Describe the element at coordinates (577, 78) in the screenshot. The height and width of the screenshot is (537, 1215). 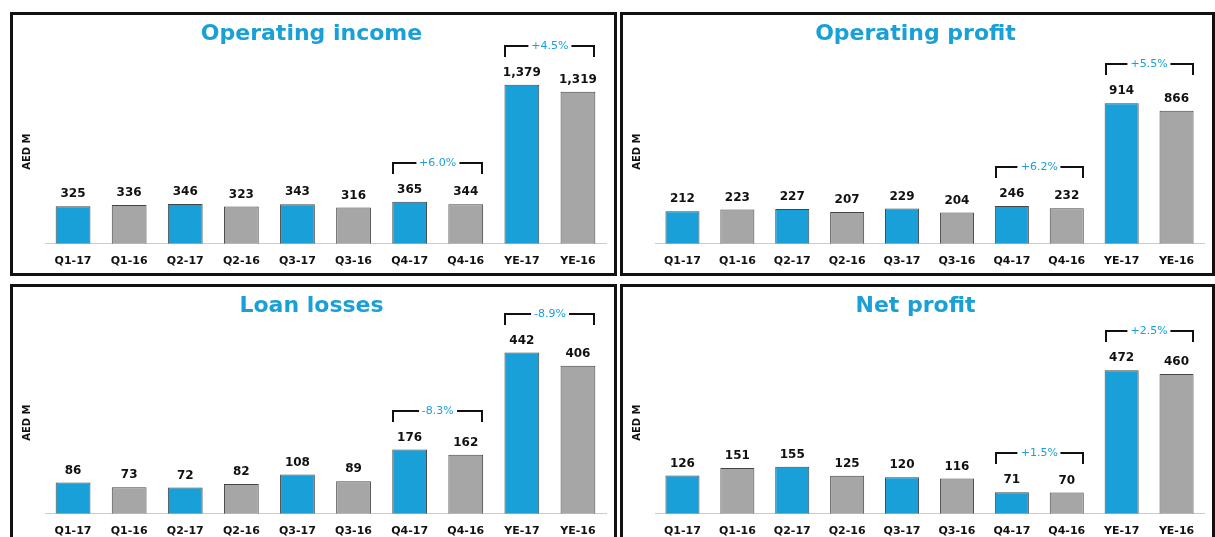
I see `data-label: 1,319` at that location.